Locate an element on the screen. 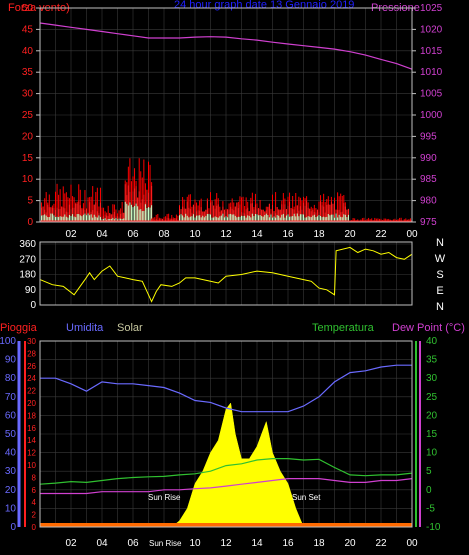  time-tick-label: 18 is located at coordinates (319, 234).